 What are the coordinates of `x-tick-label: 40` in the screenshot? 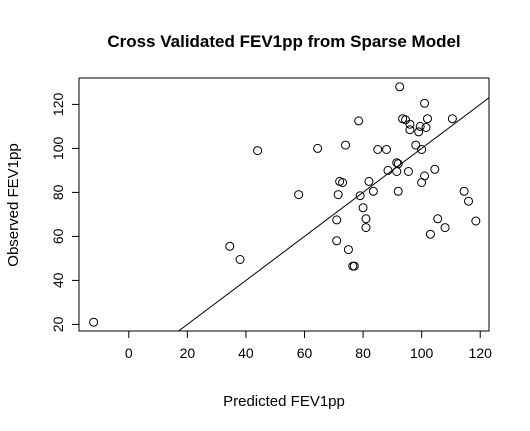 It's located at (246, 353).